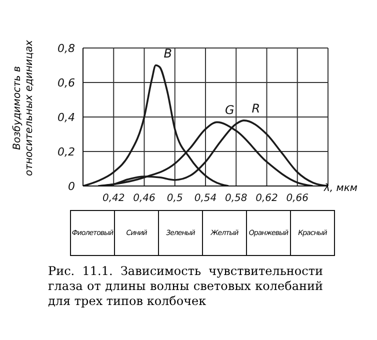 The width and height of the screenshot is (377, 340). What do you see at coordinates (71, 186) in the screenshot?
I see `y-tick-label: 0` at bounding box center [71, 186].